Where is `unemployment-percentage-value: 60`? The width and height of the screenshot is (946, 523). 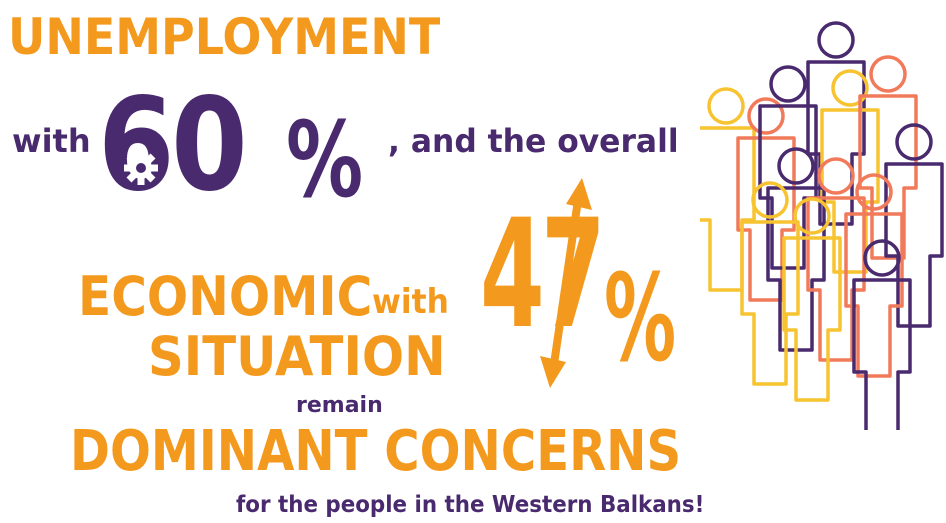
unemployment-percentage-value: 60 is located at coordinates (173, 145).